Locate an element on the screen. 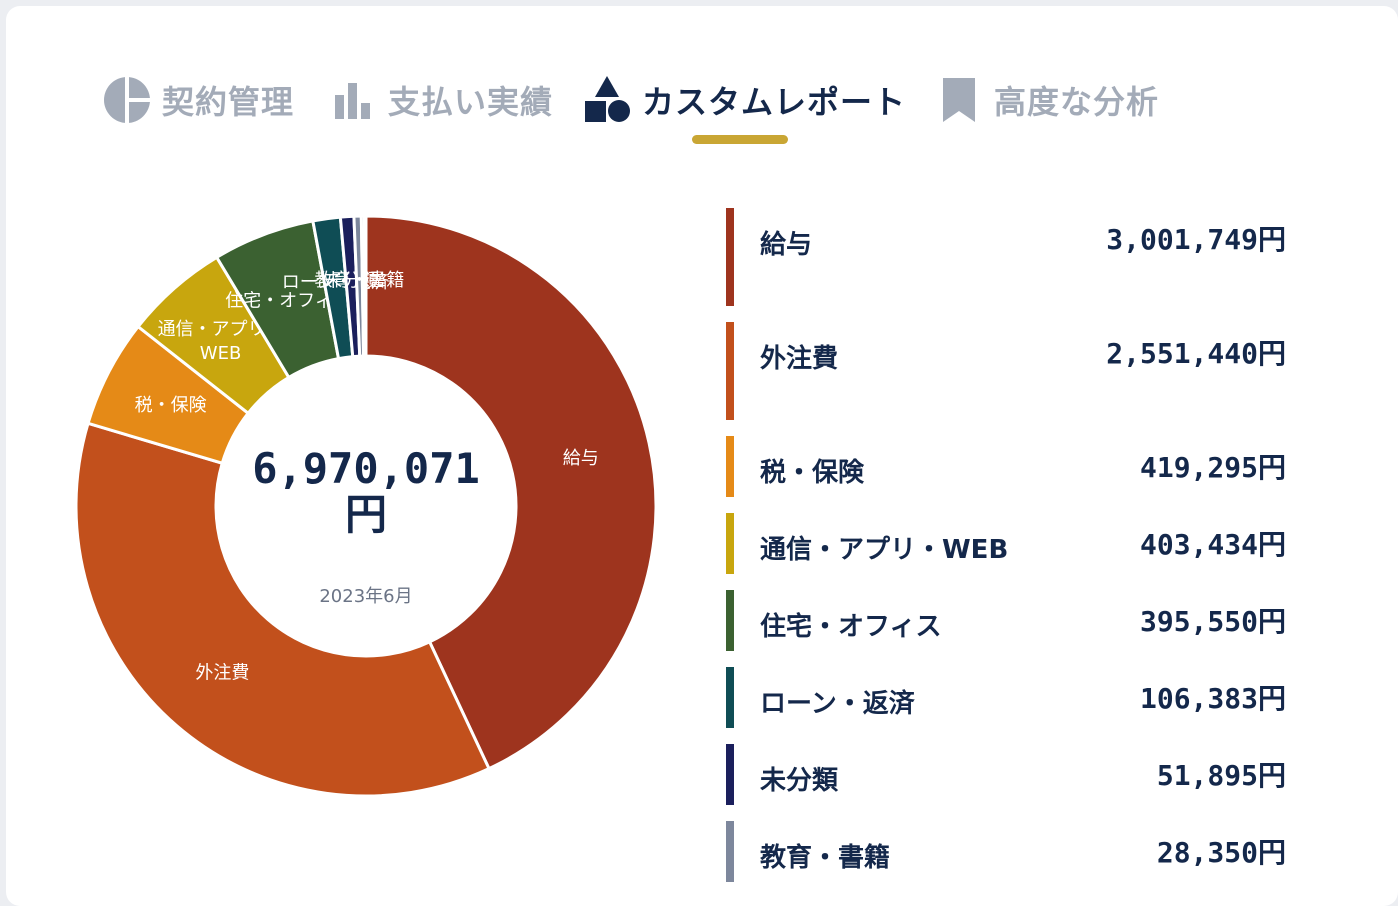  tab-label: 支払い実績 is located at coordinates (471, 102).